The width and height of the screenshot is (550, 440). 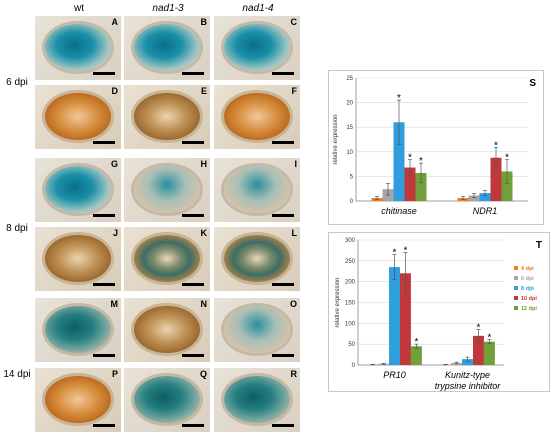 I want to click on column-header-nad1-4: nad1-4, so click(x=258, y=8).